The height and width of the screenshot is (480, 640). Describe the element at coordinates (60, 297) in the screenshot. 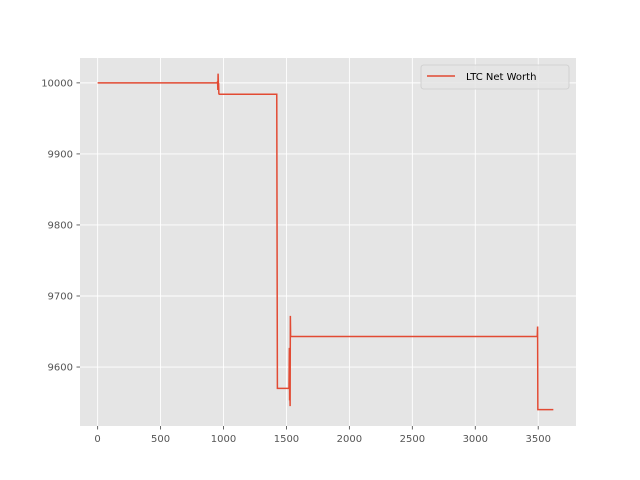

I see `y-tick-label: 9700` at that location.